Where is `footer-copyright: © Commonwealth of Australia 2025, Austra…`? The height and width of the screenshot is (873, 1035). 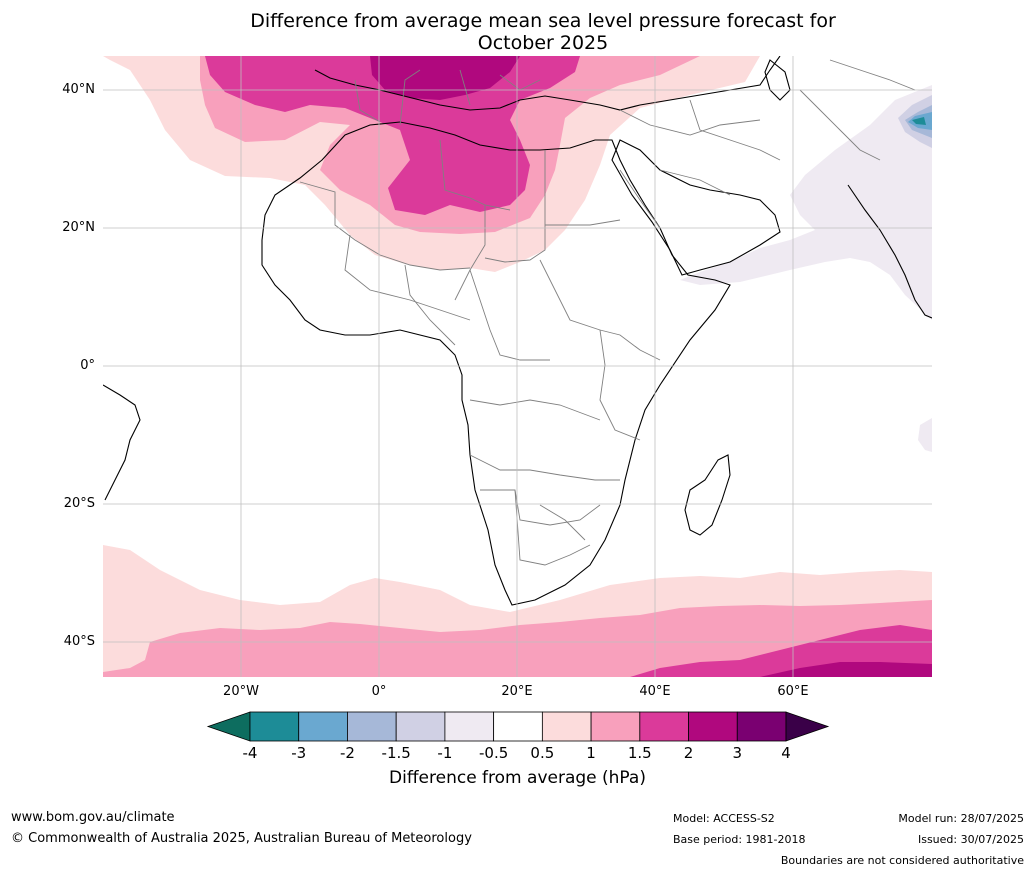 footer-copyright: © Commonwealth of Australia 2025, Austra… is located at coordinates (241, 838).